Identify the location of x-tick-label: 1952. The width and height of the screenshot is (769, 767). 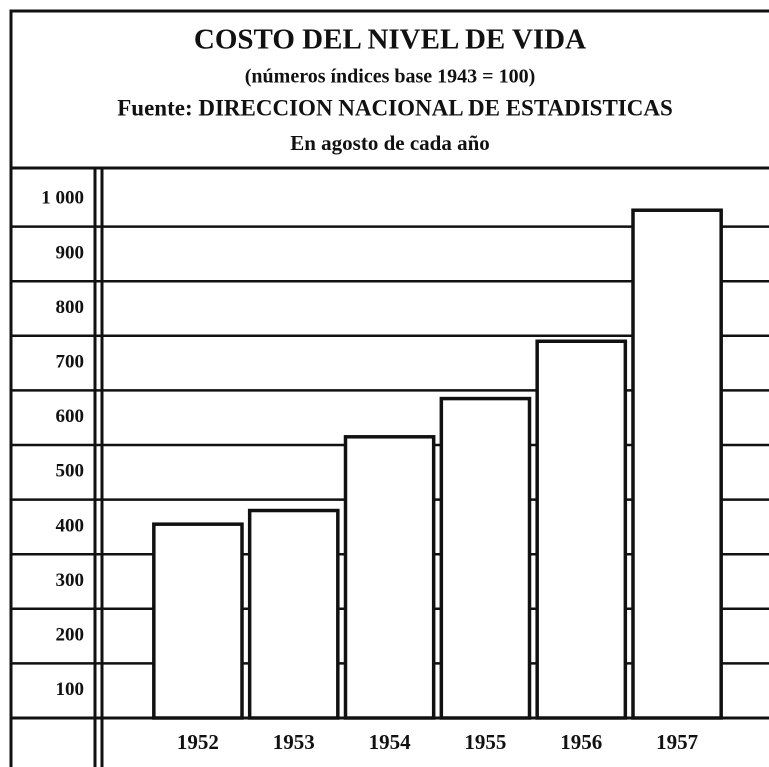
(198, 742).